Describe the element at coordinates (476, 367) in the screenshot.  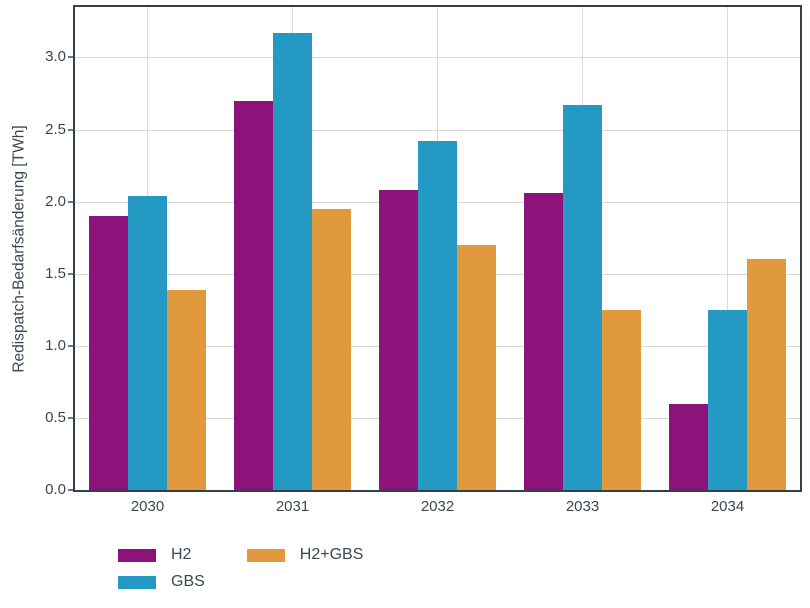
I see `bar-H2+GBS-2032` at that location.